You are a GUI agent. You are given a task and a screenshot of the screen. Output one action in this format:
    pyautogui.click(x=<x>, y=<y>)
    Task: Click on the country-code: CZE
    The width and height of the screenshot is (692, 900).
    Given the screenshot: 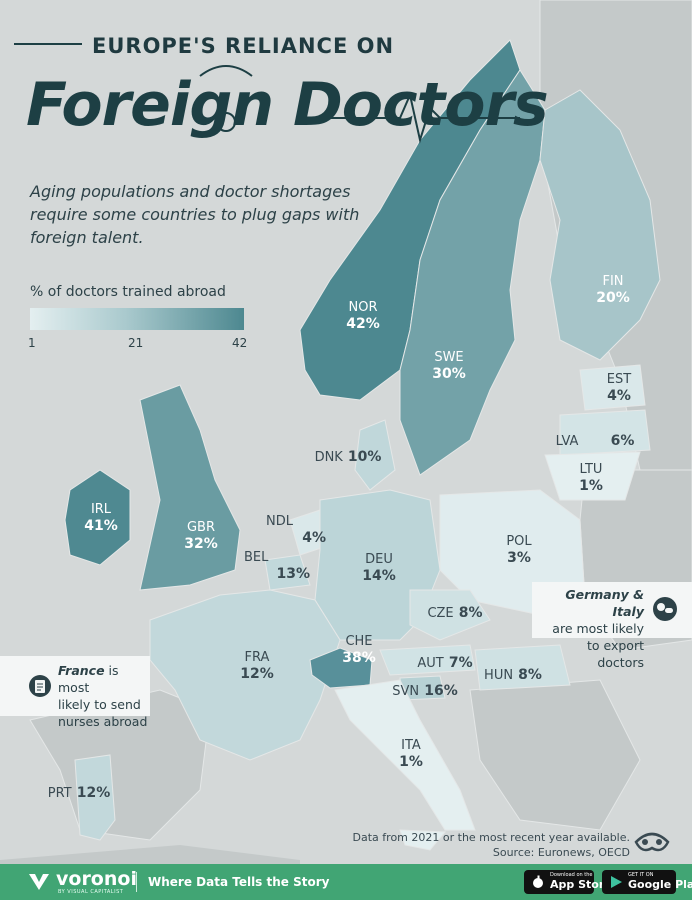 What is the action you would take?
    pyautogui.click(x=440, y=613)
    